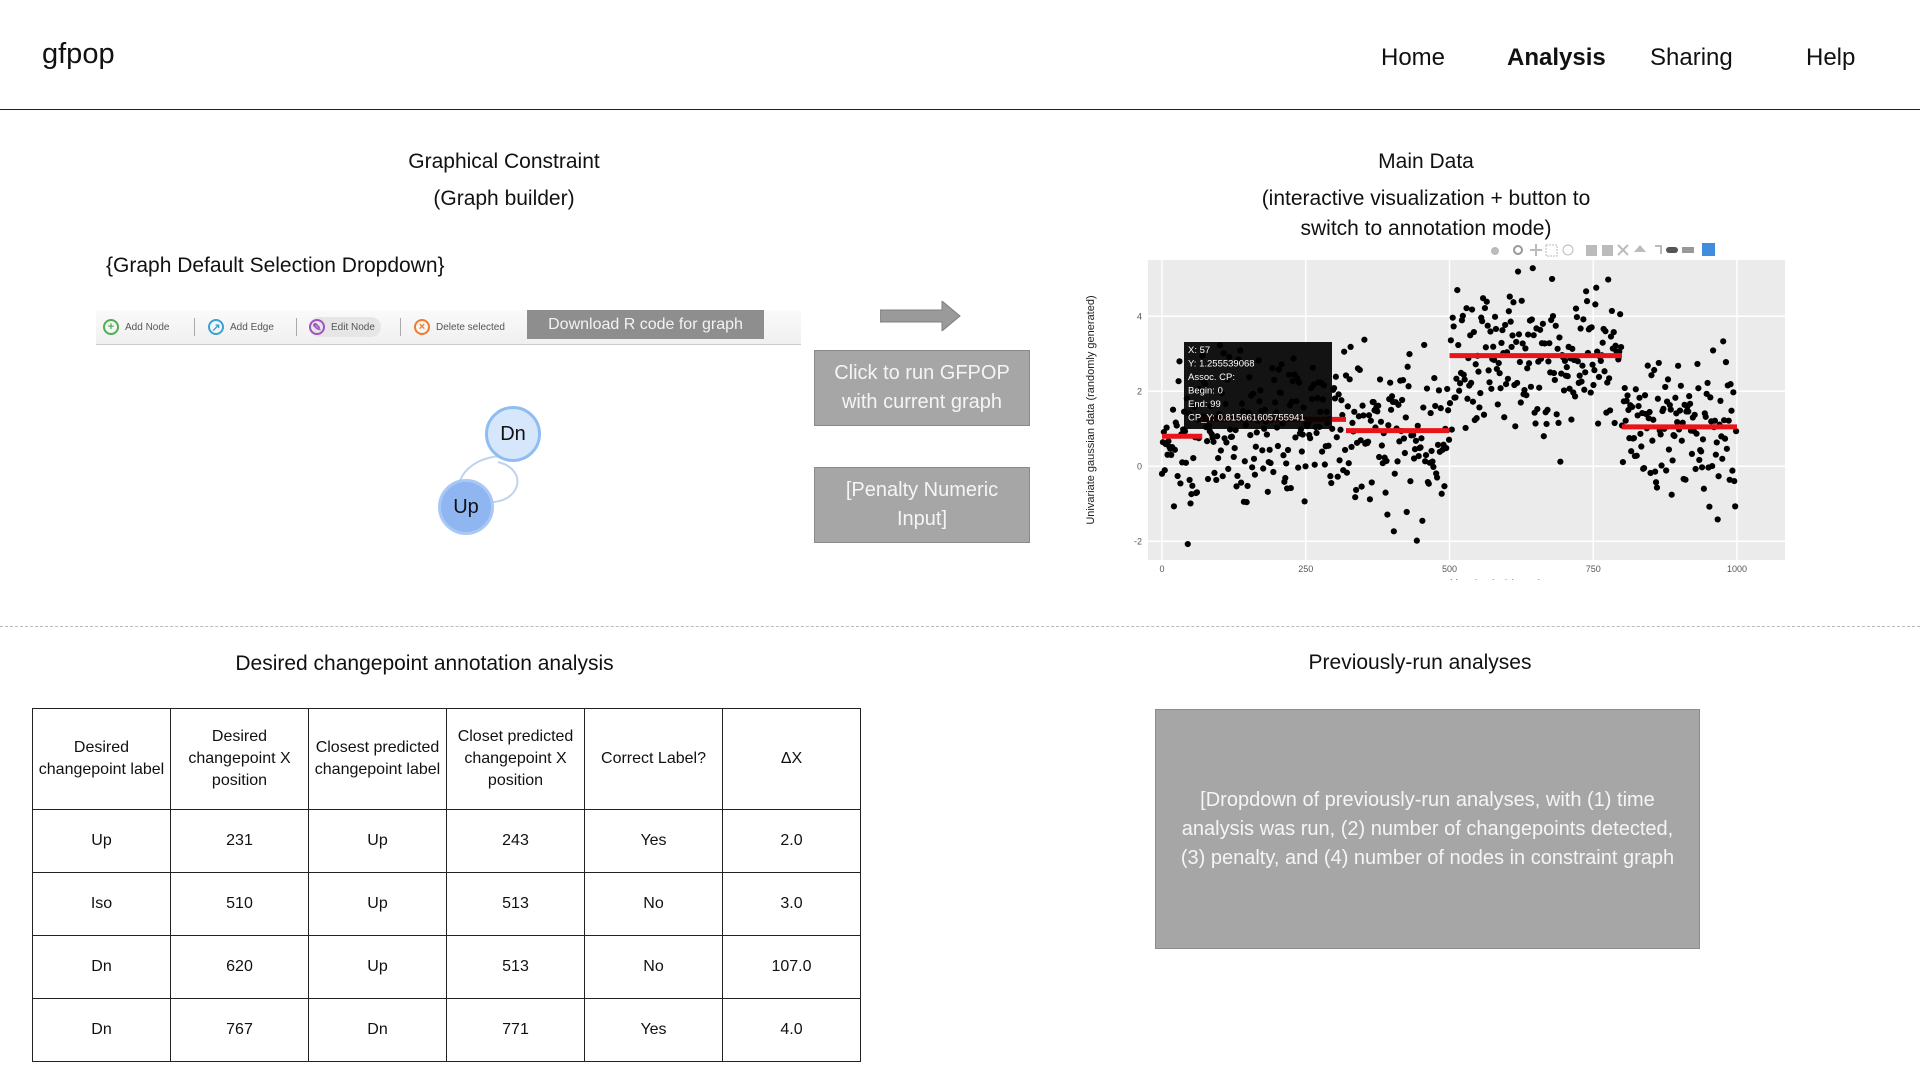 This screenshot has width=1920, height=1080. I want to click on zoom-out-icon, so click(1607, 250).